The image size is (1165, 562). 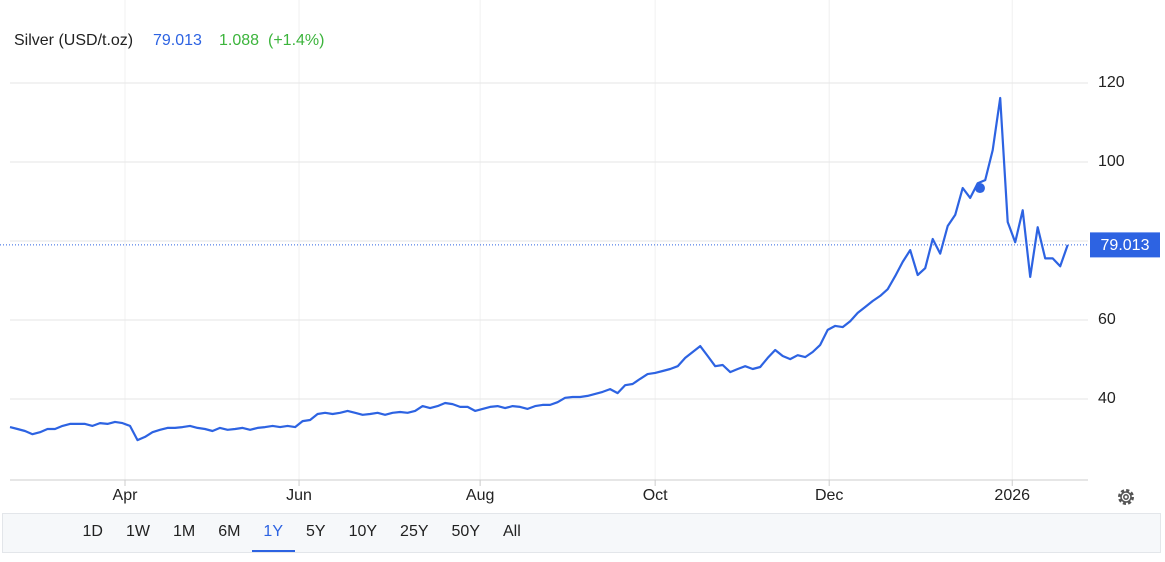 I want to click on range-button: 6M, so click(x=229, y=533).